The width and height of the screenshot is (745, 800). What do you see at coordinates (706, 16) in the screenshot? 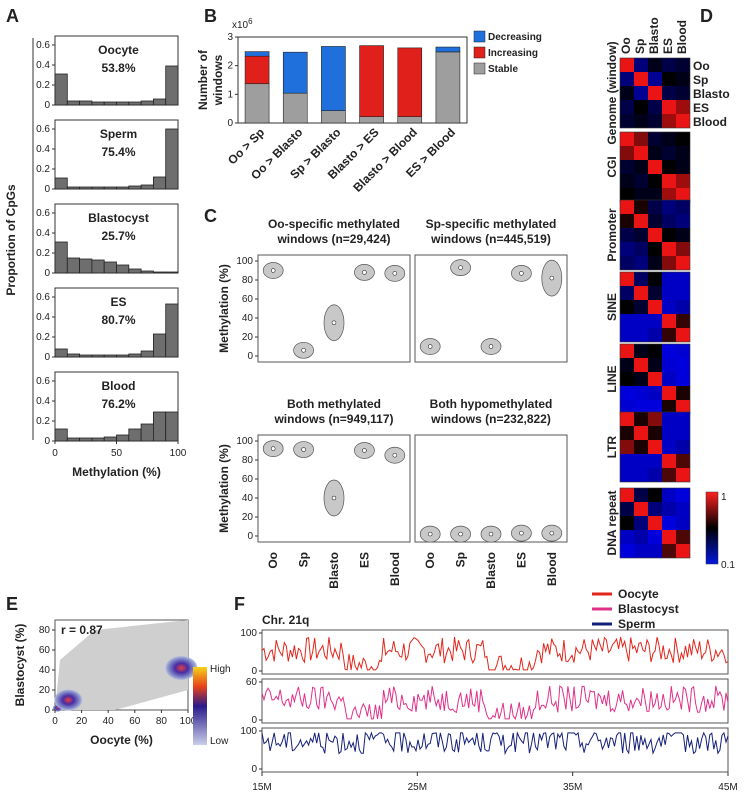
I see `panel-label-d: D` at bounding box center [706, 16].